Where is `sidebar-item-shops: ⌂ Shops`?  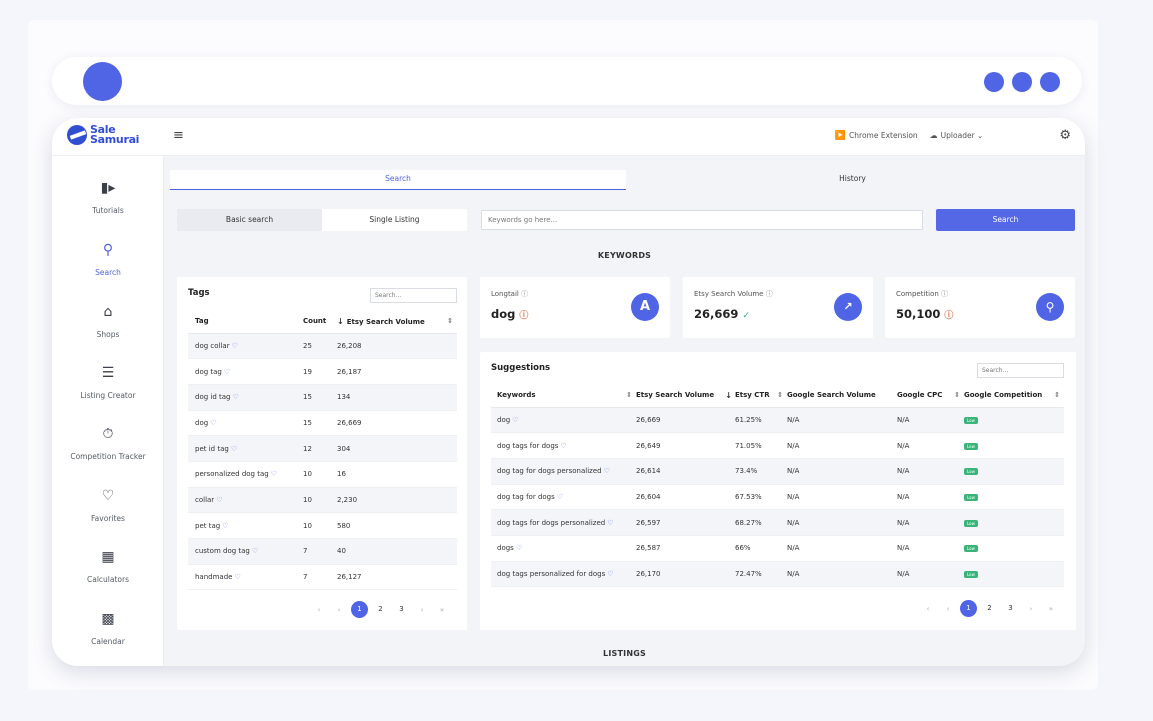
sidebar-item-shops: ⌂ Shops is located at coordinates (108, 321).